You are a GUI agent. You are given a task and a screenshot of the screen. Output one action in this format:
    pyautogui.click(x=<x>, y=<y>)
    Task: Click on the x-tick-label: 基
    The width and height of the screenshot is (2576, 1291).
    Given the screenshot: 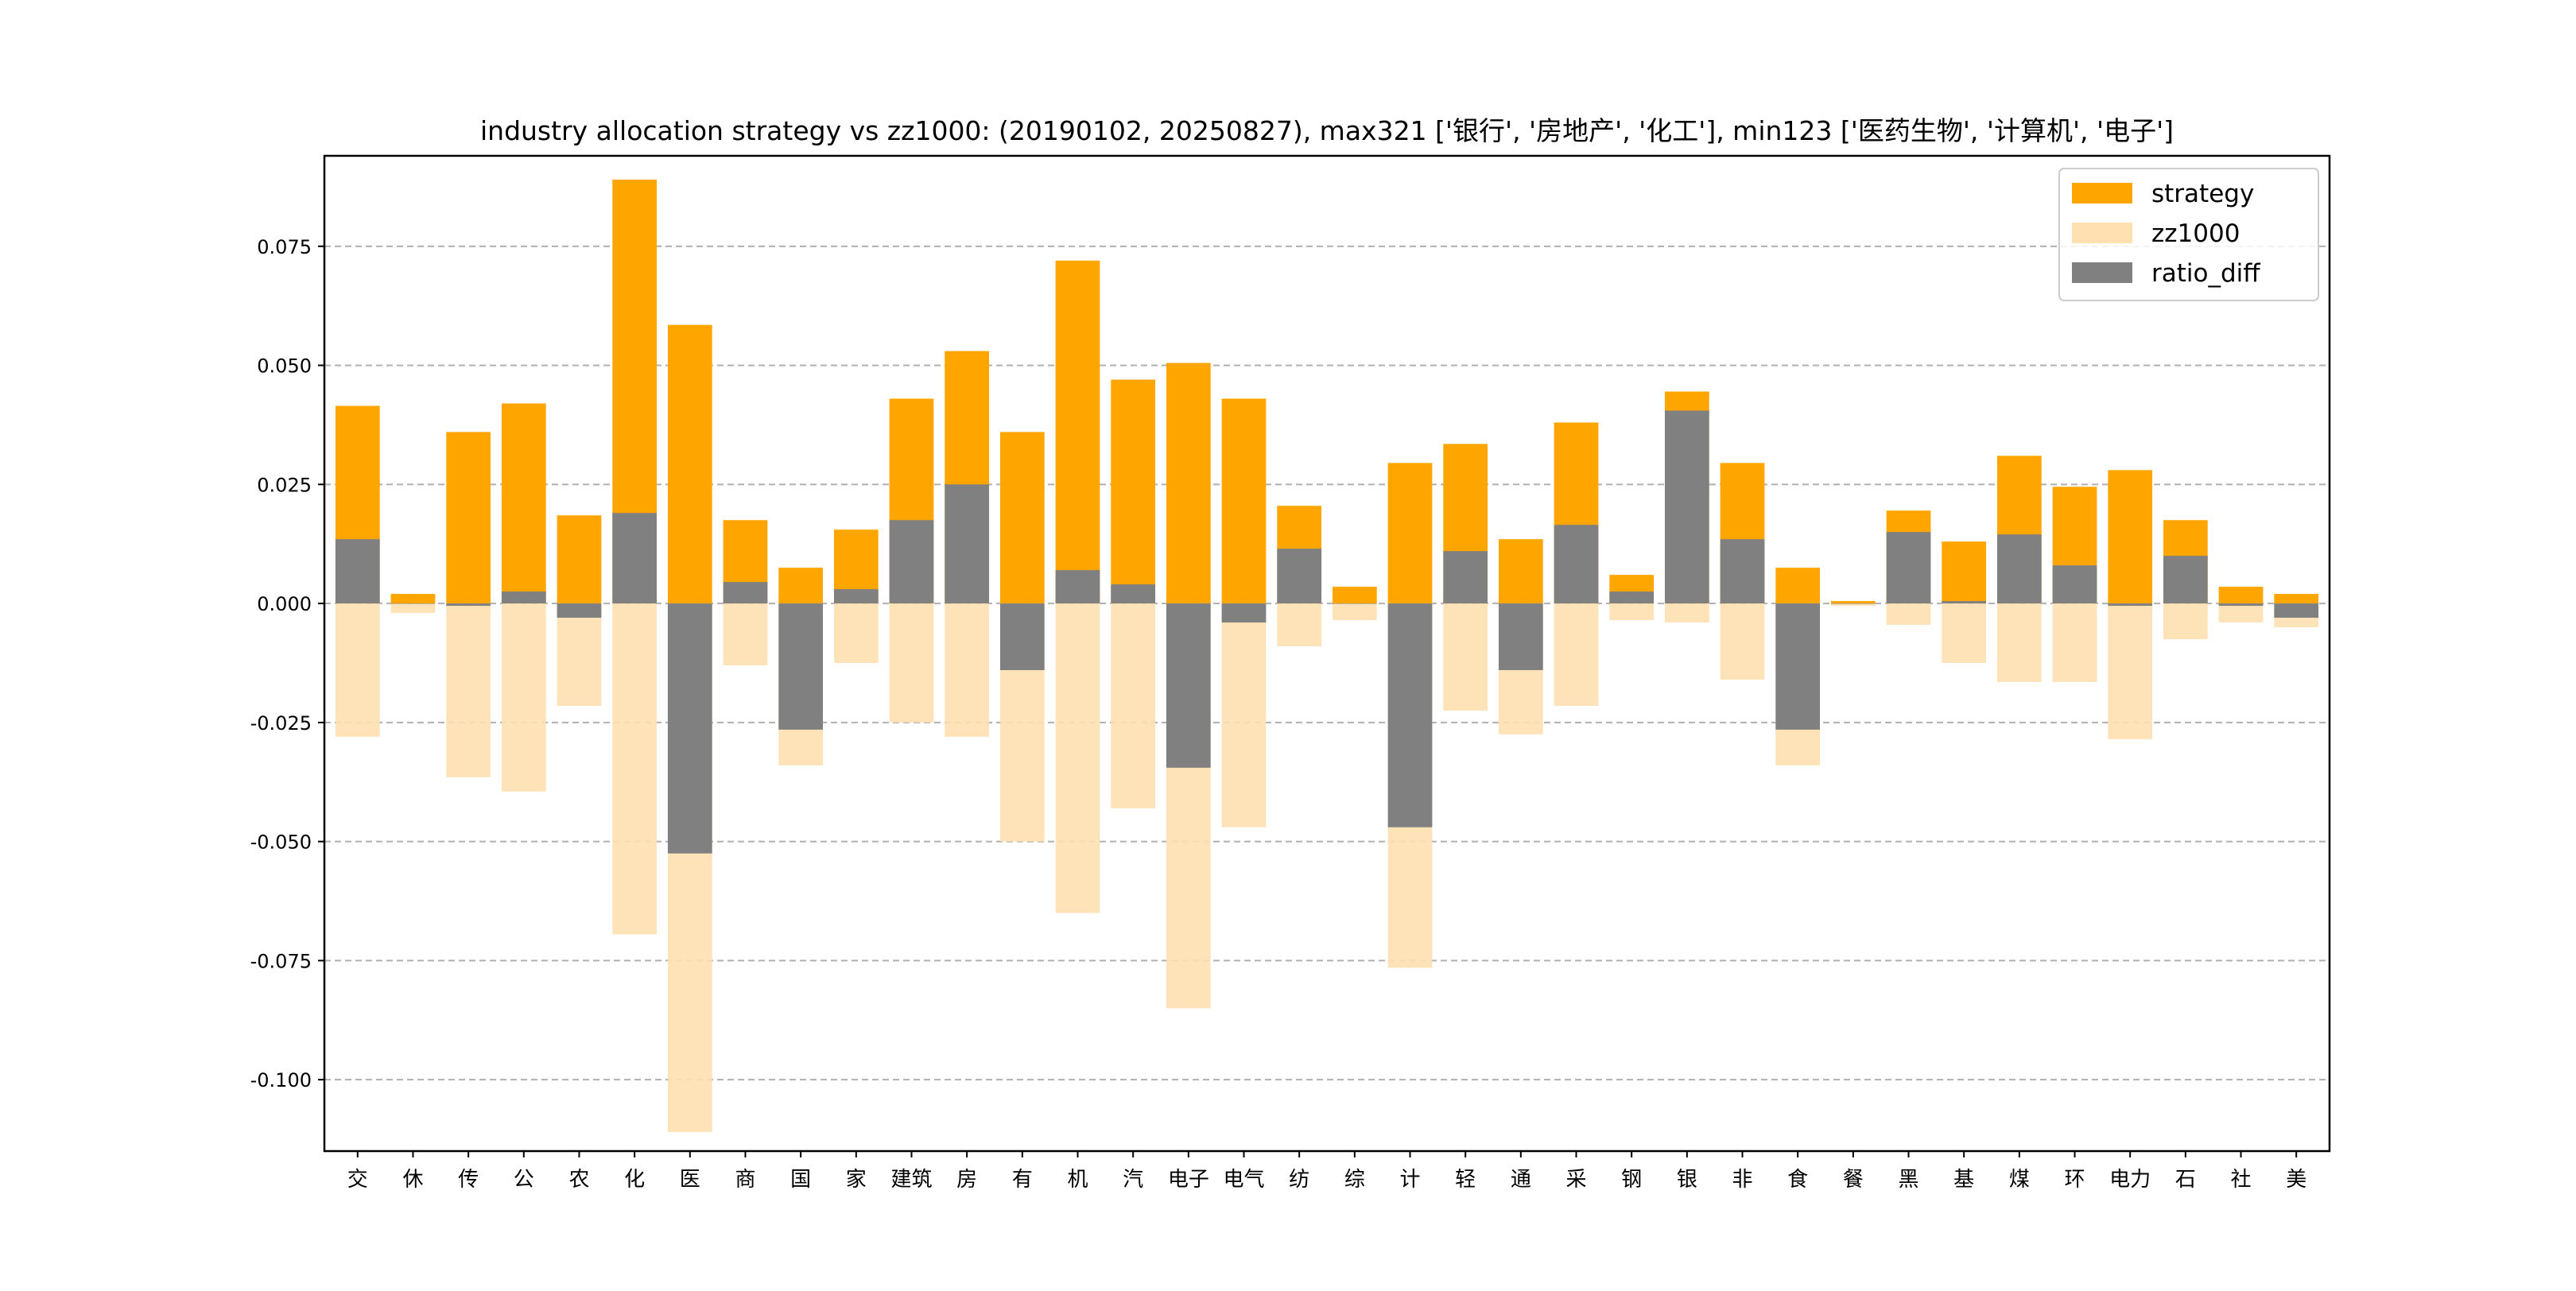 What is the action you would take?
    pyautogui.click(x=1964, y=1180)
    